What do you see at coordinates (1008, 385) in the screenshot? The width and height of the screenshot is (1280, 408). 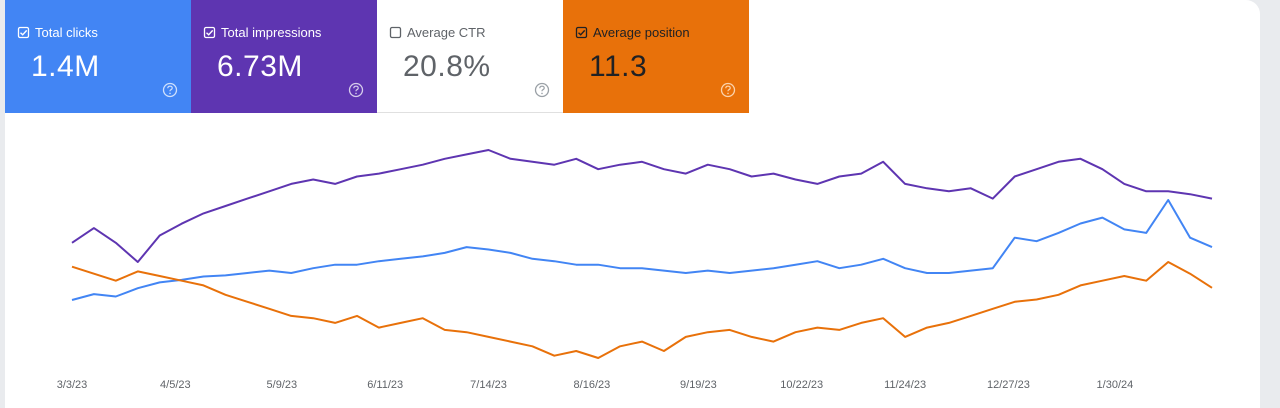 I see `x-tick-label: 12/27/23` at bounding box center [1008, 385].